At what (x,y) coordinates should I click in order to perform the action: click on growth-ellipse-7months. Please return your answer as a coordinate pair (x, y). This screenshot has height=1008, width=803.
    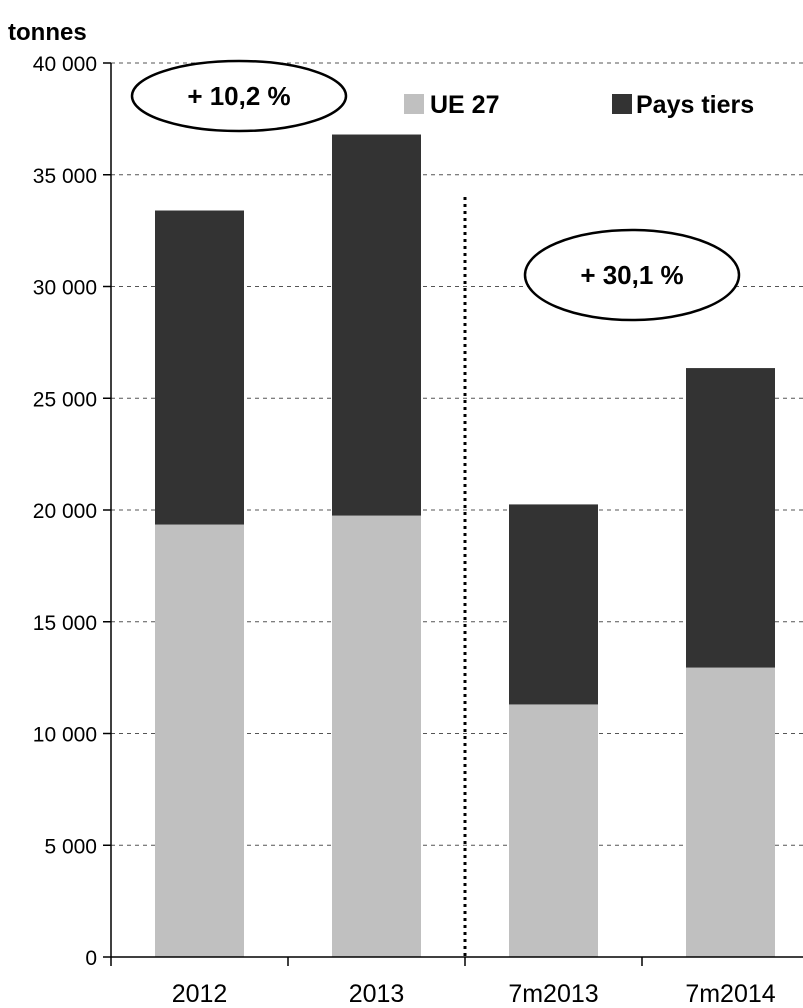
    Looking at the image, I should click on (632, 275).